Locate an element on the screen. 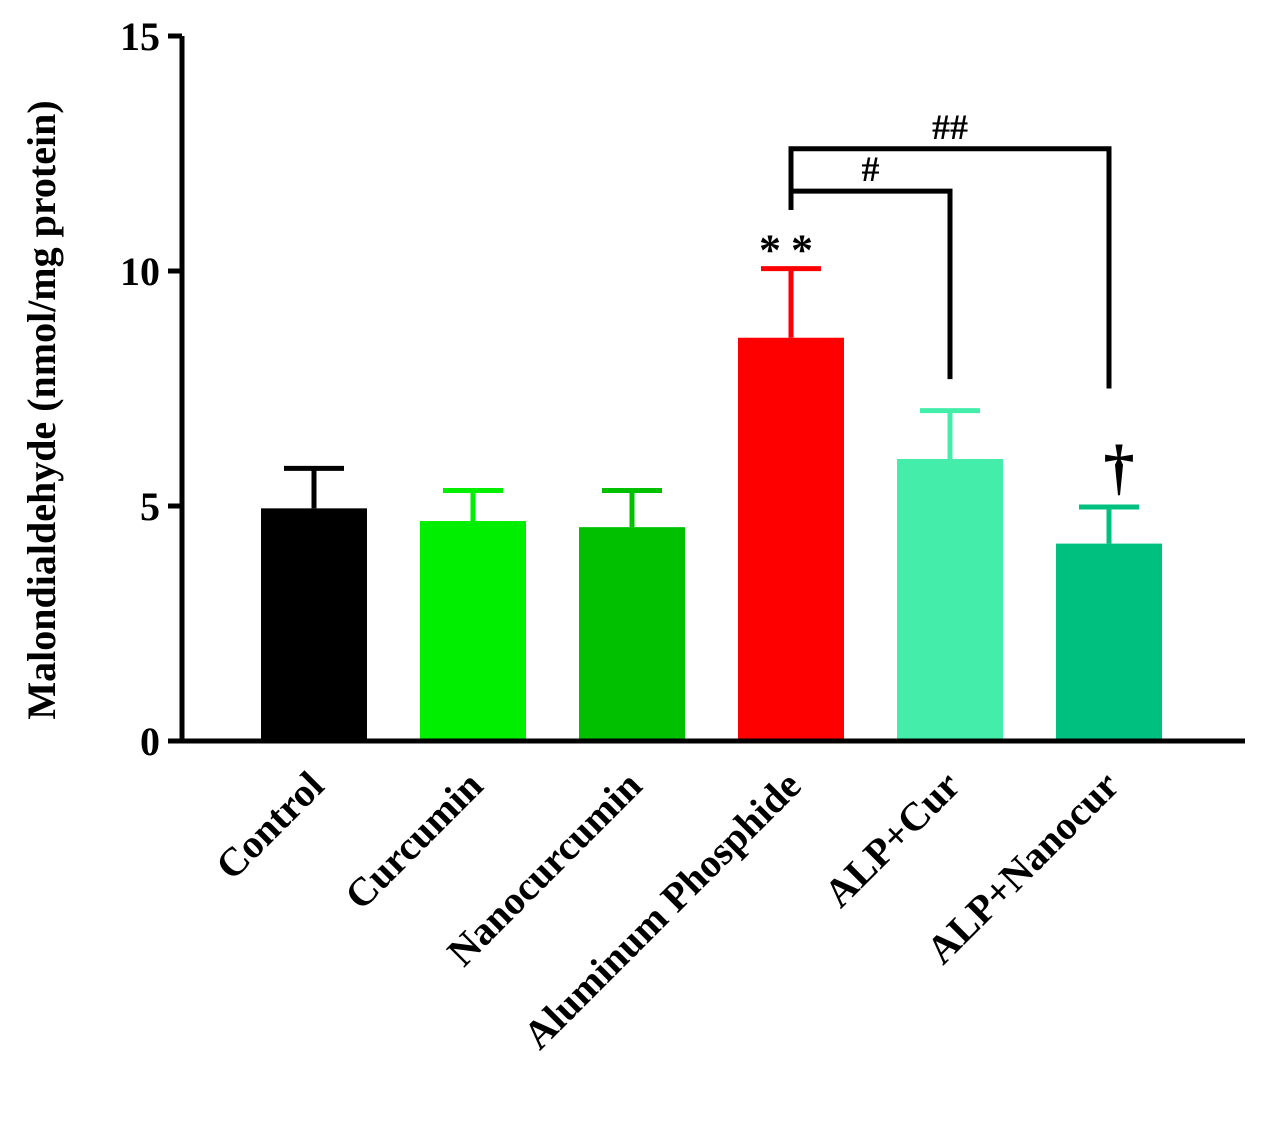 This screenshot has width=1263, height=1135. y-tick-label-10: 10 is located at coordinates (140, 271).